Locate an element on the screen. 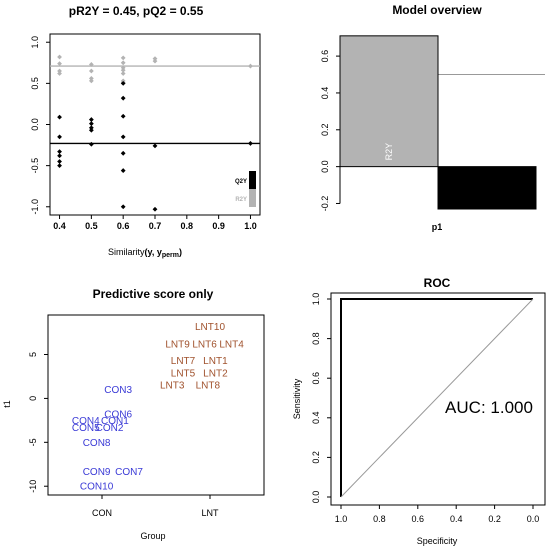 This screenshot has height=550, width=550. roc-y-axis-label: Sensitivity is located at coordinates (297, 398).